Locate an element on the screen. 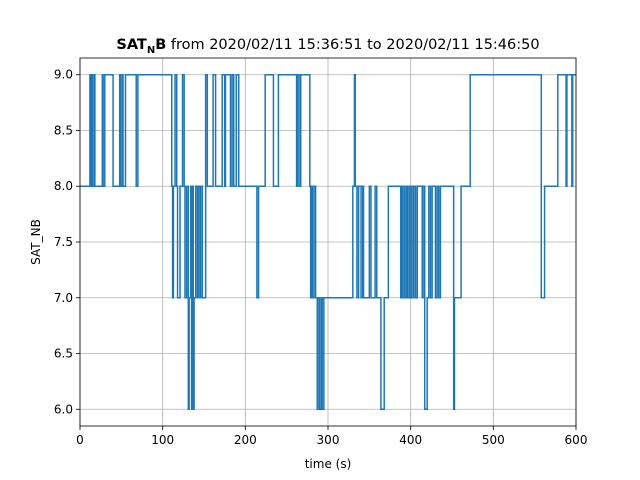 The image size is (640, 480). title-bold-part: SAT is located at coordinates (131, 45).